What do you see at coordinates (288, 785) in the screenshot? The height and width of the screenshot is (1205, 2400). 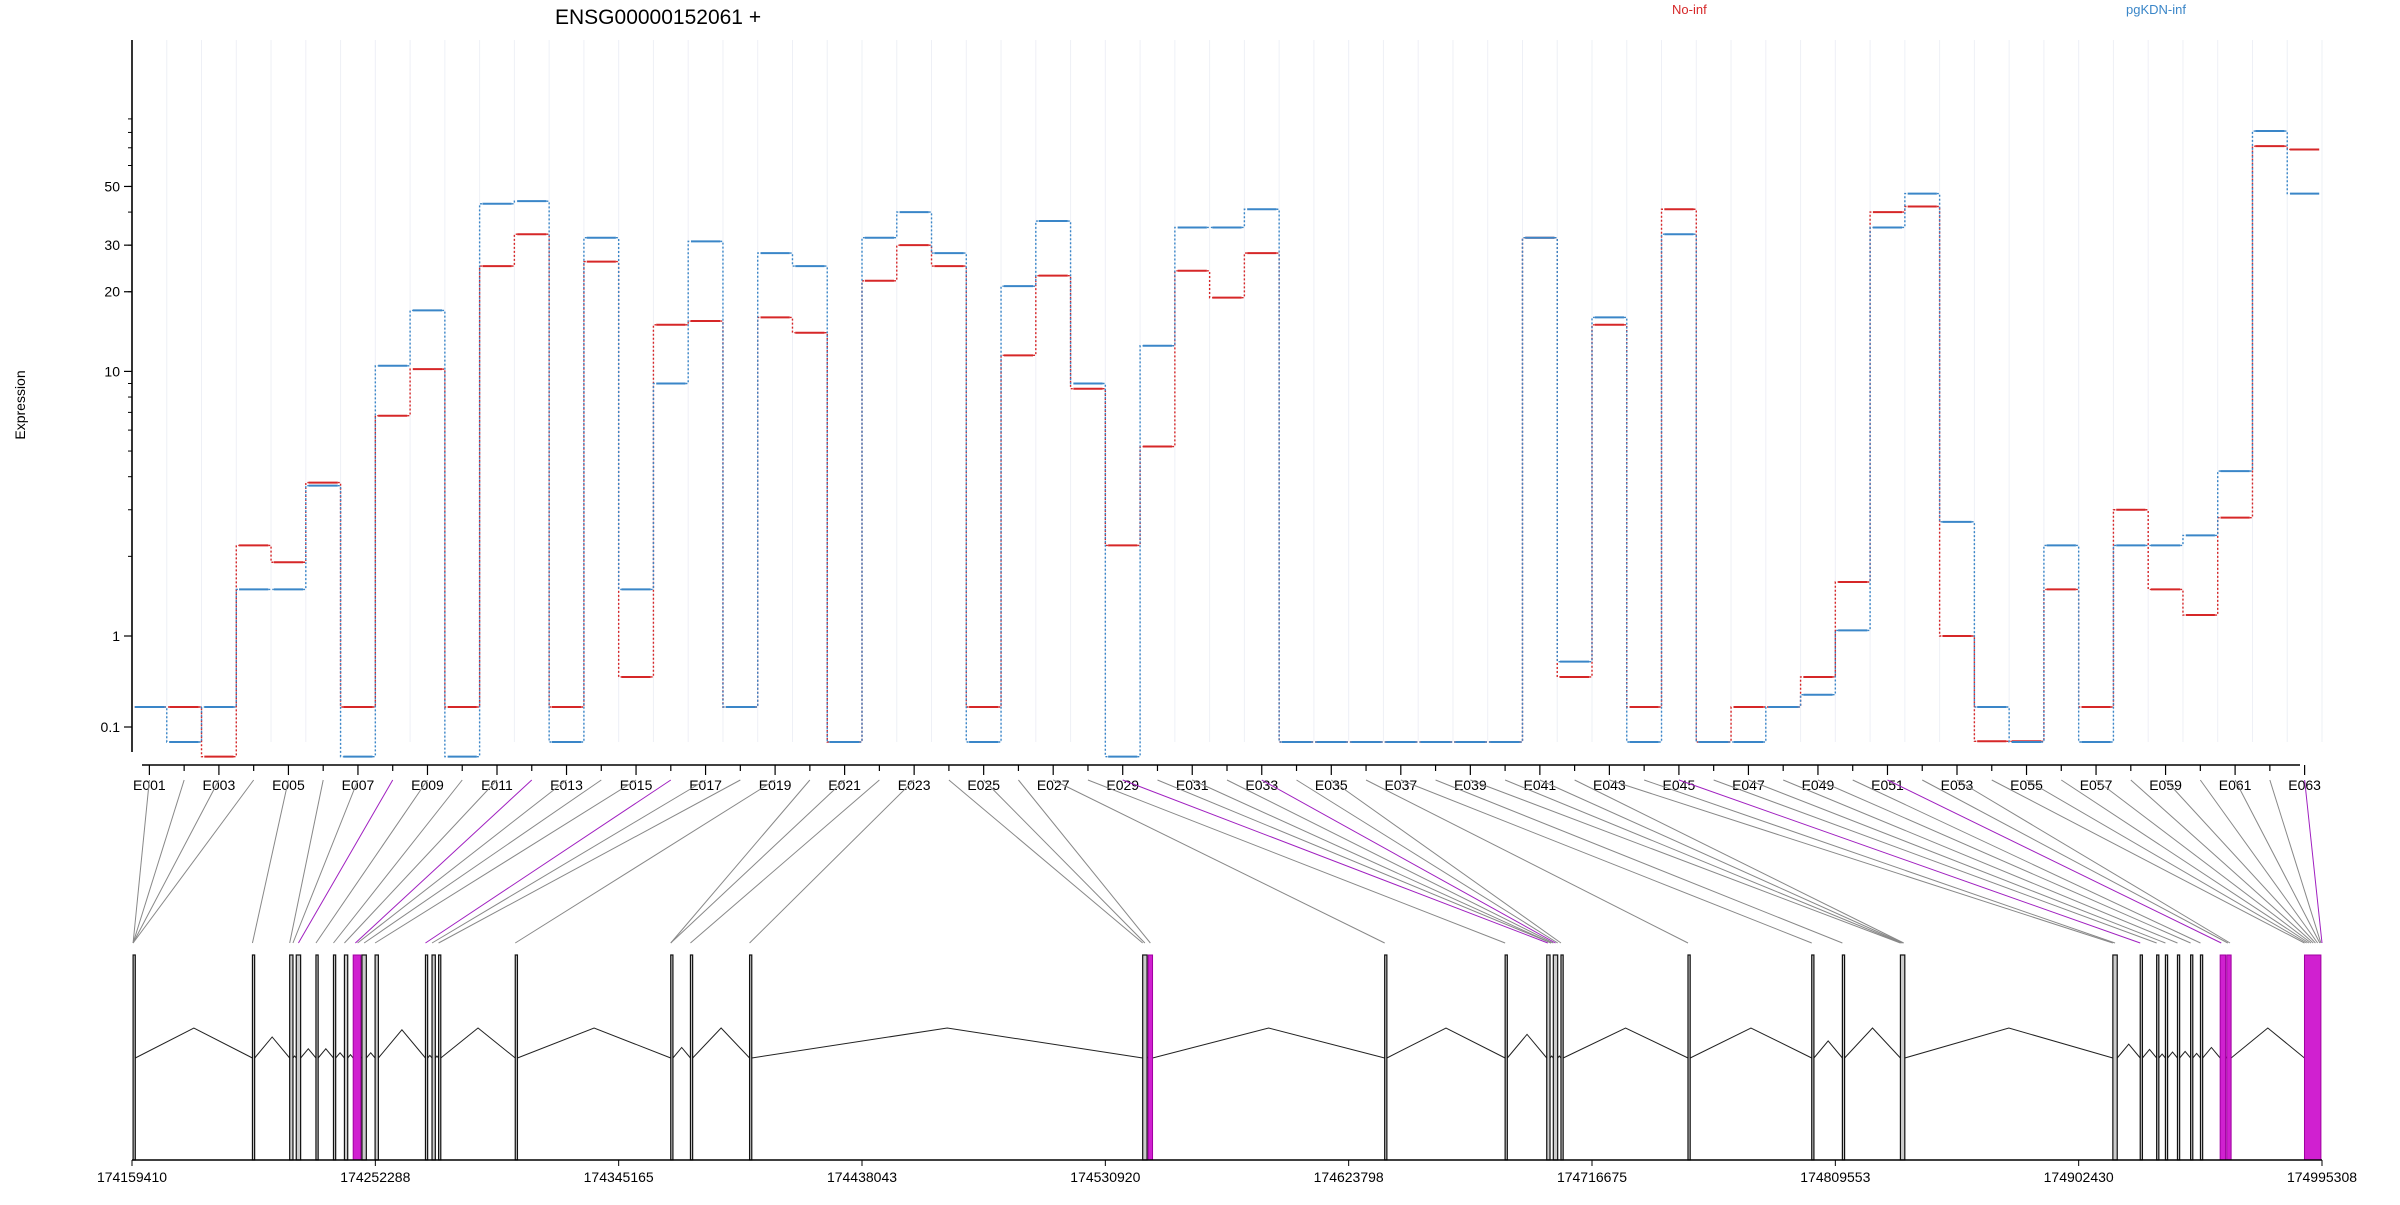 I see `x-tick-label: E005` at bounding box center [288, 785].